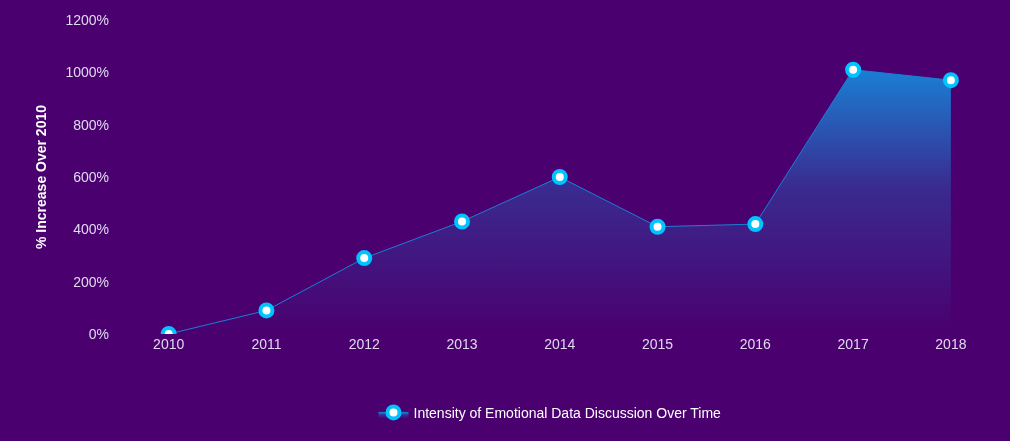 The width and height of the screenshot is (1010, 441). Describe the element at coordinates (87, 19) in the screenshot. I see `y-tick-label: 1200%` at that location.